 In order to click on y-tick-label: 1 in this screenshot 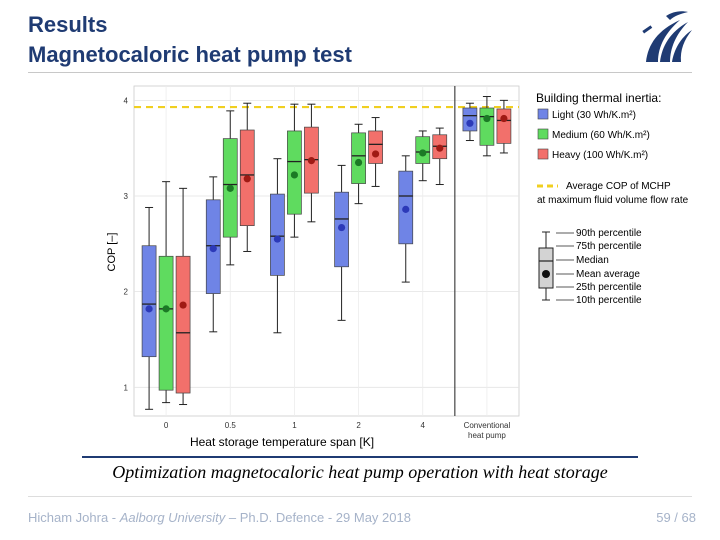, I will do `click(126, 387)`.